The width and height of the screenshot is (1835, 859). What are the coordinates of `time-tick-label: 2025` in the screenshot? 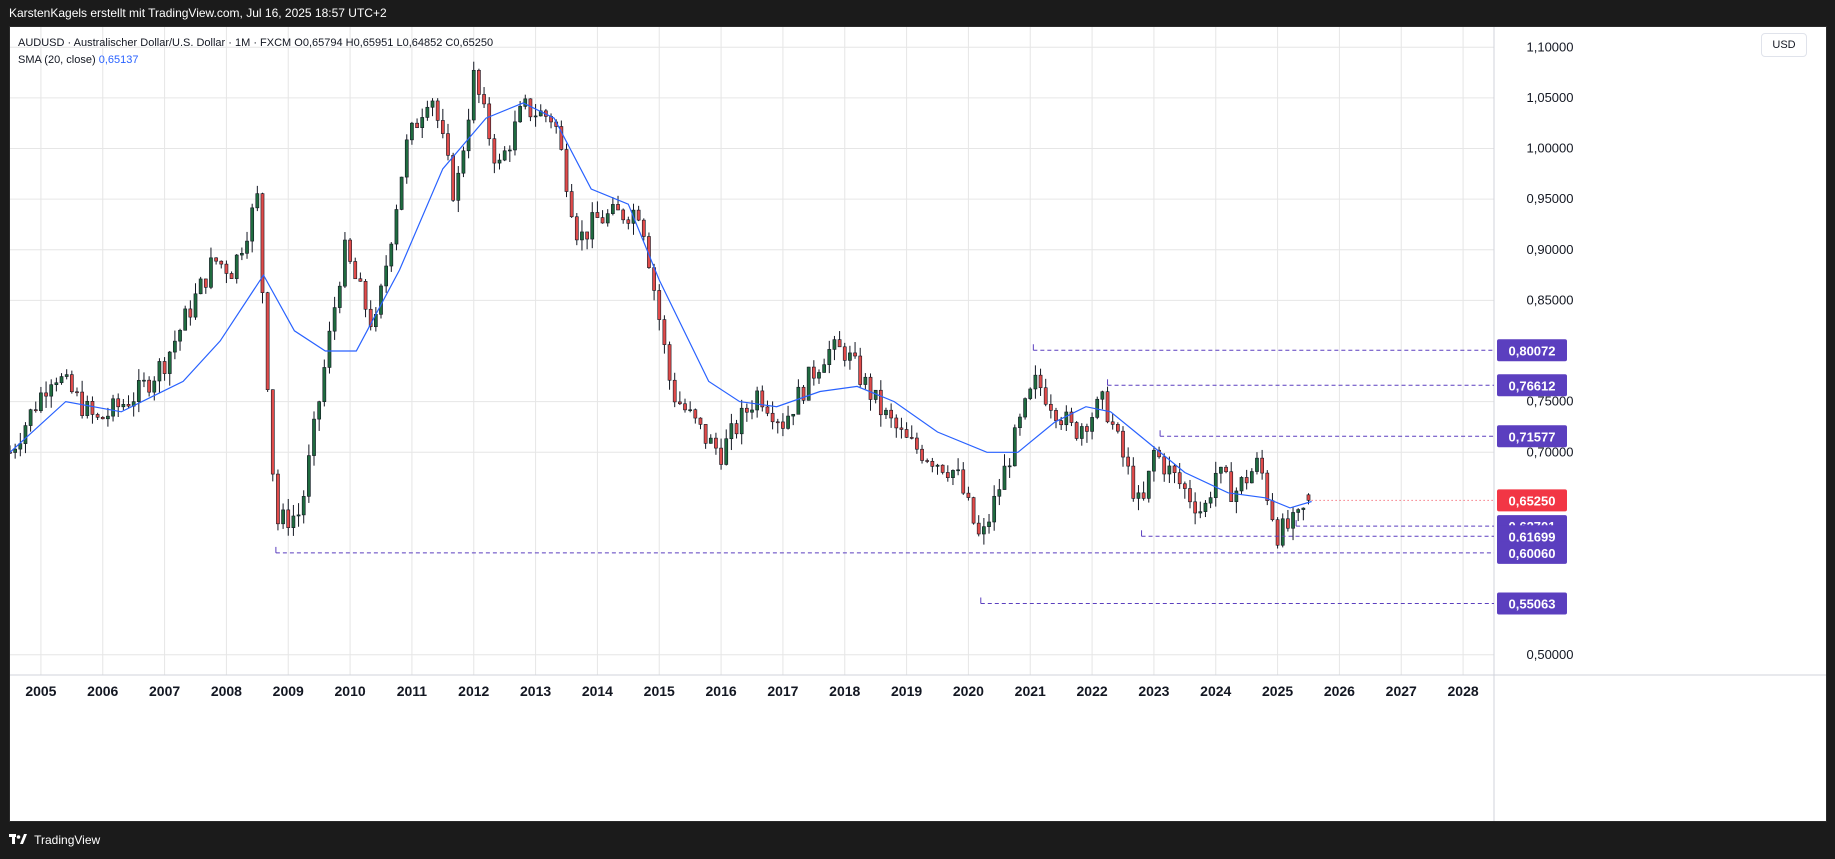 It's located at (1277, 691).